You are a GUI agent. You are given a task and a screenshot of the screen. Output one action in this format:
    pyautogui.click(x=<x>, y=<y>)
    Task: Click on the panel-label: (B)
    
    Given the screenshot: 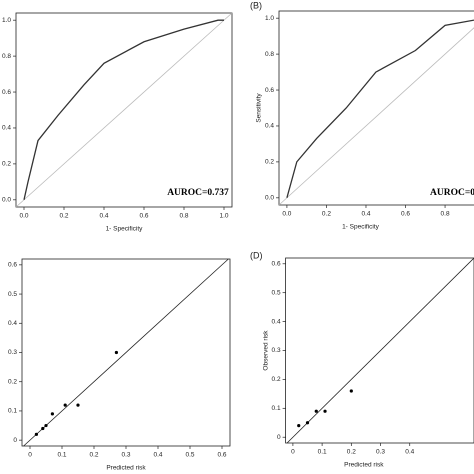 What is the action you would take?
    pyautogui.click(x=256, y=5)
    